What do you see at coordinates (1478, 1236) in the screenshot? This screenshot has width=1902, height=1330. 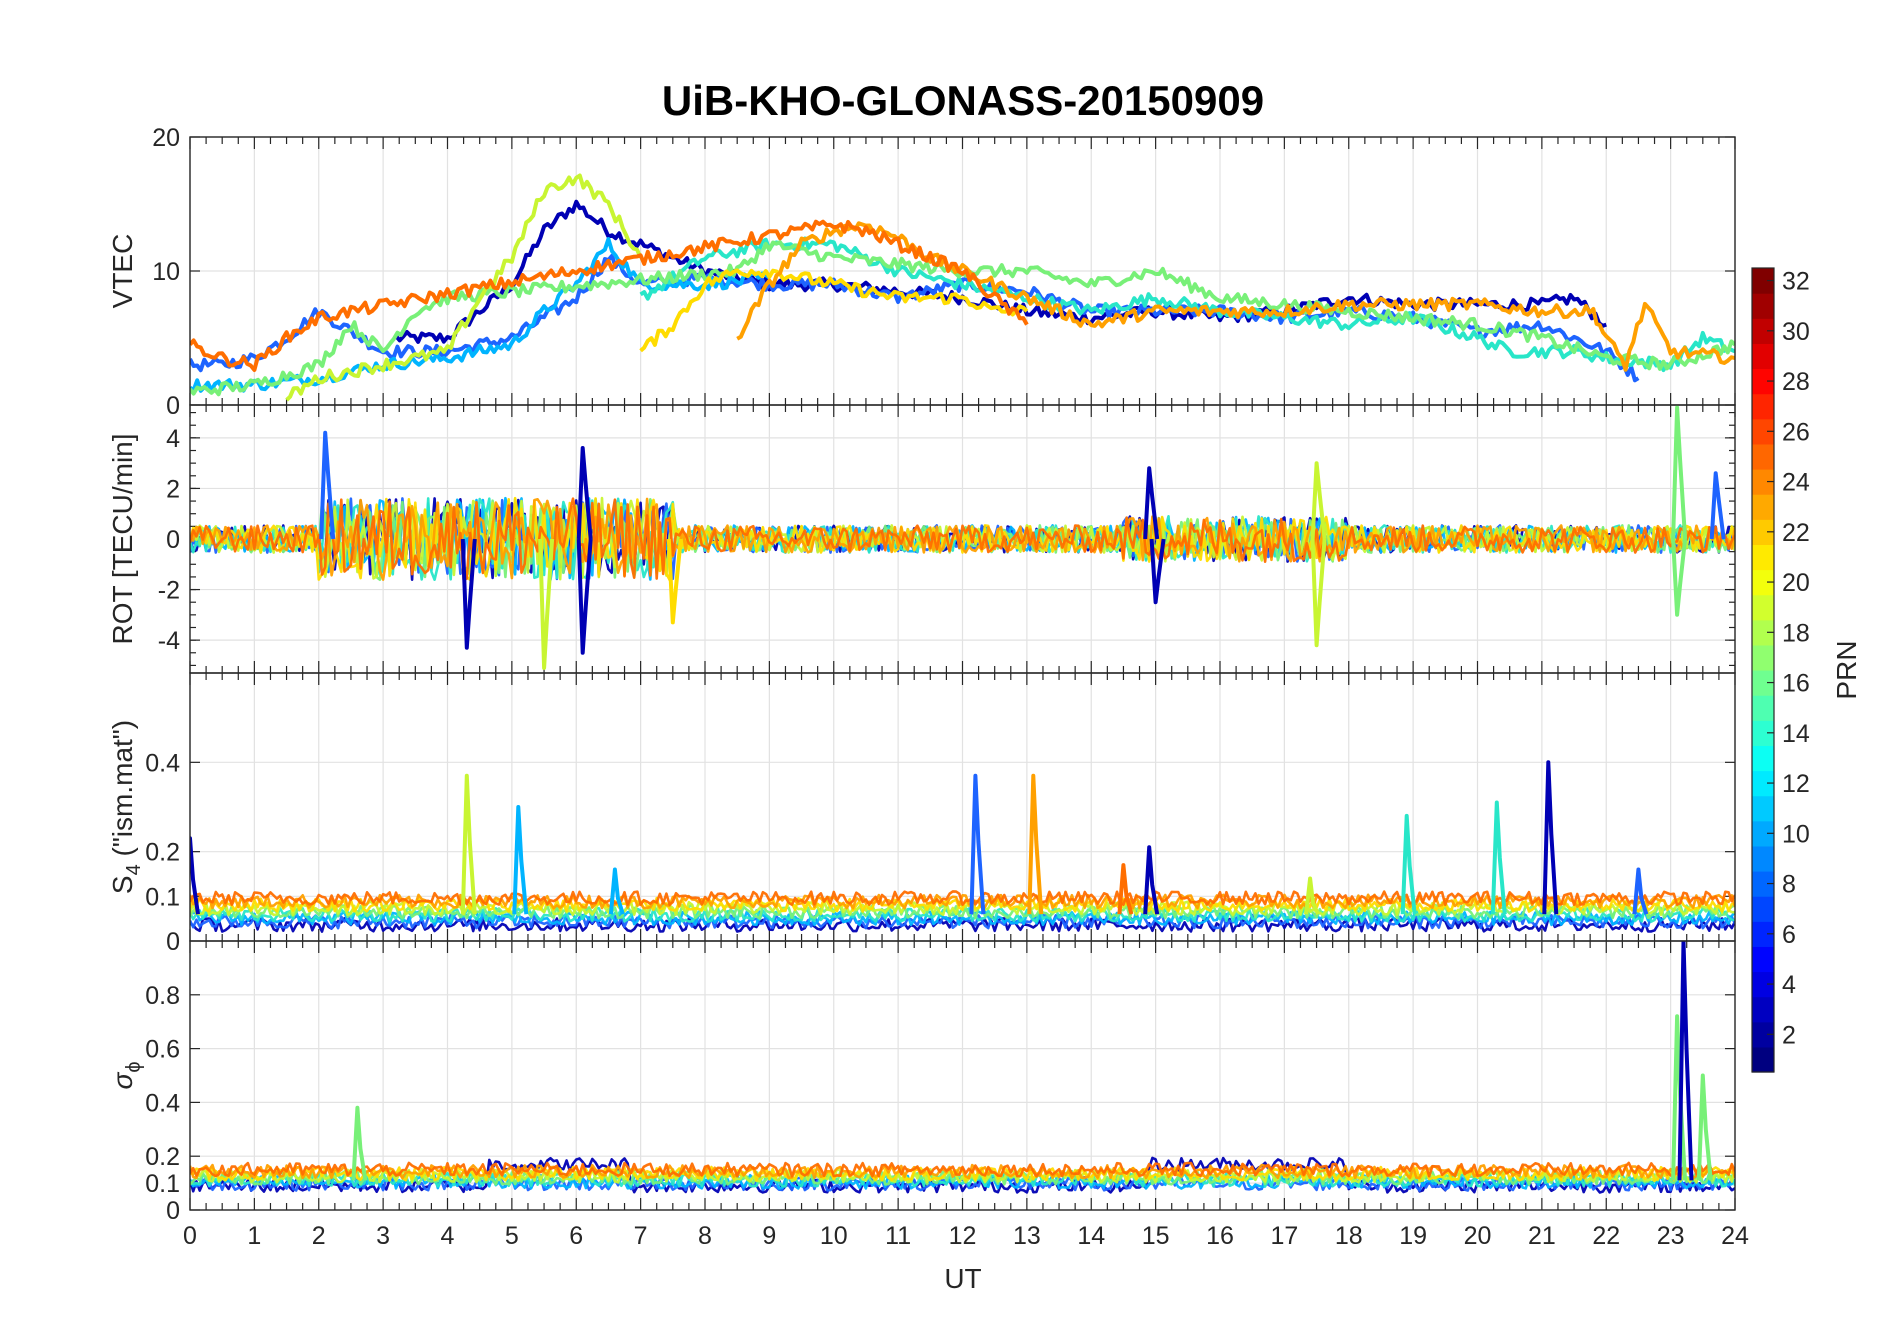 I see `x-tick-label: 20` at bounding box center [1478, 1236].